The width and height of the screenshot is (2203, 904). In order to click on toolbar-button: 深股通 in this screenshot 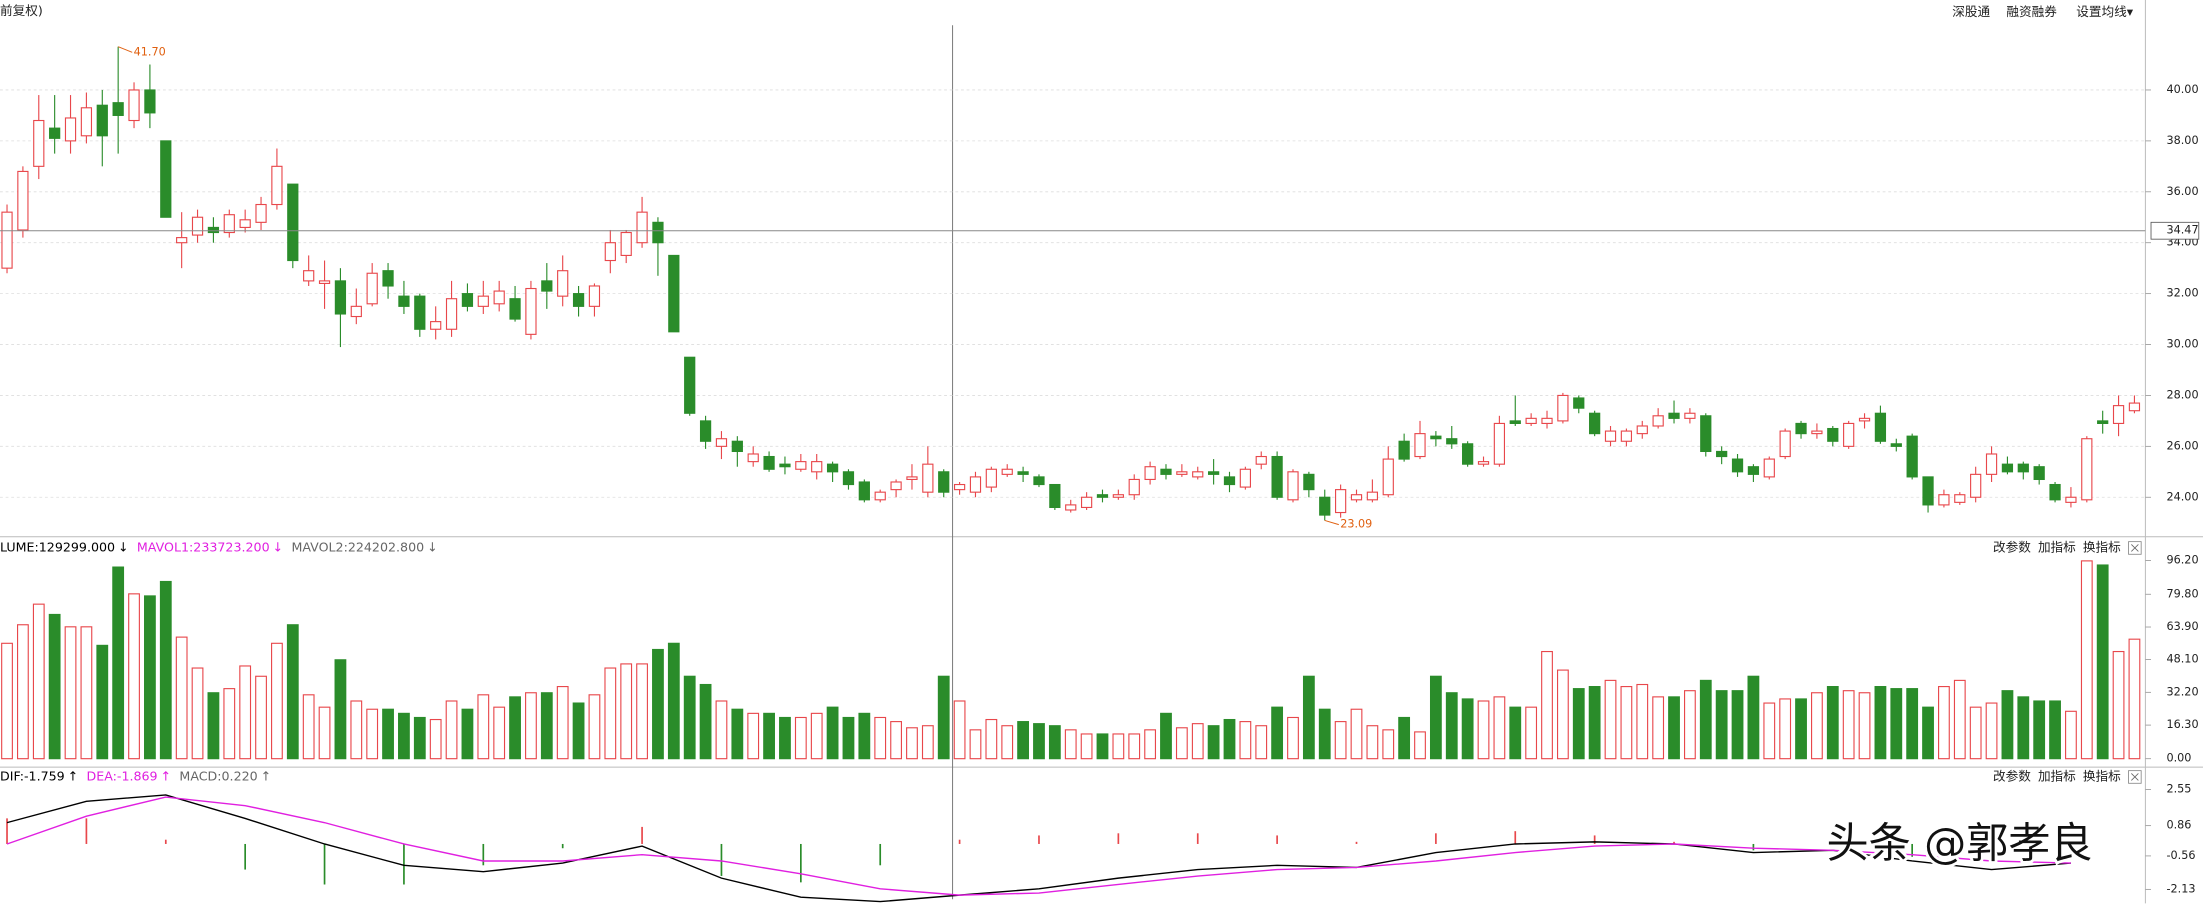, I will do `click(1971, 11)`.